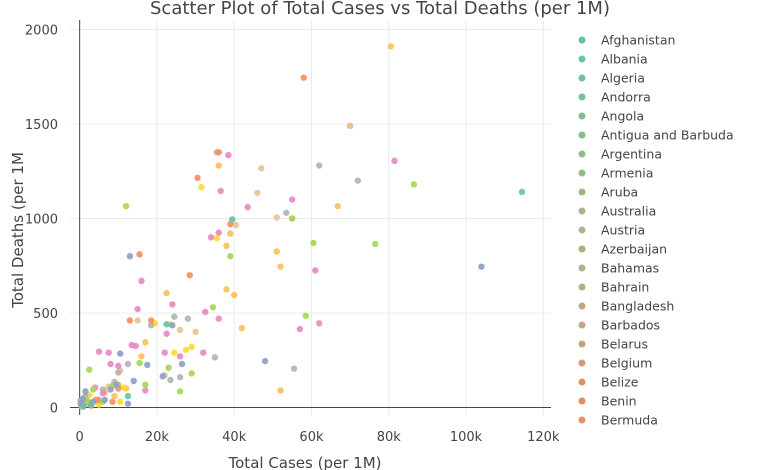 Image resolution: width=761 pixels, height=470 pixels. I want to click on legend-label: Antigua and Barbuda, so click(667, 135).